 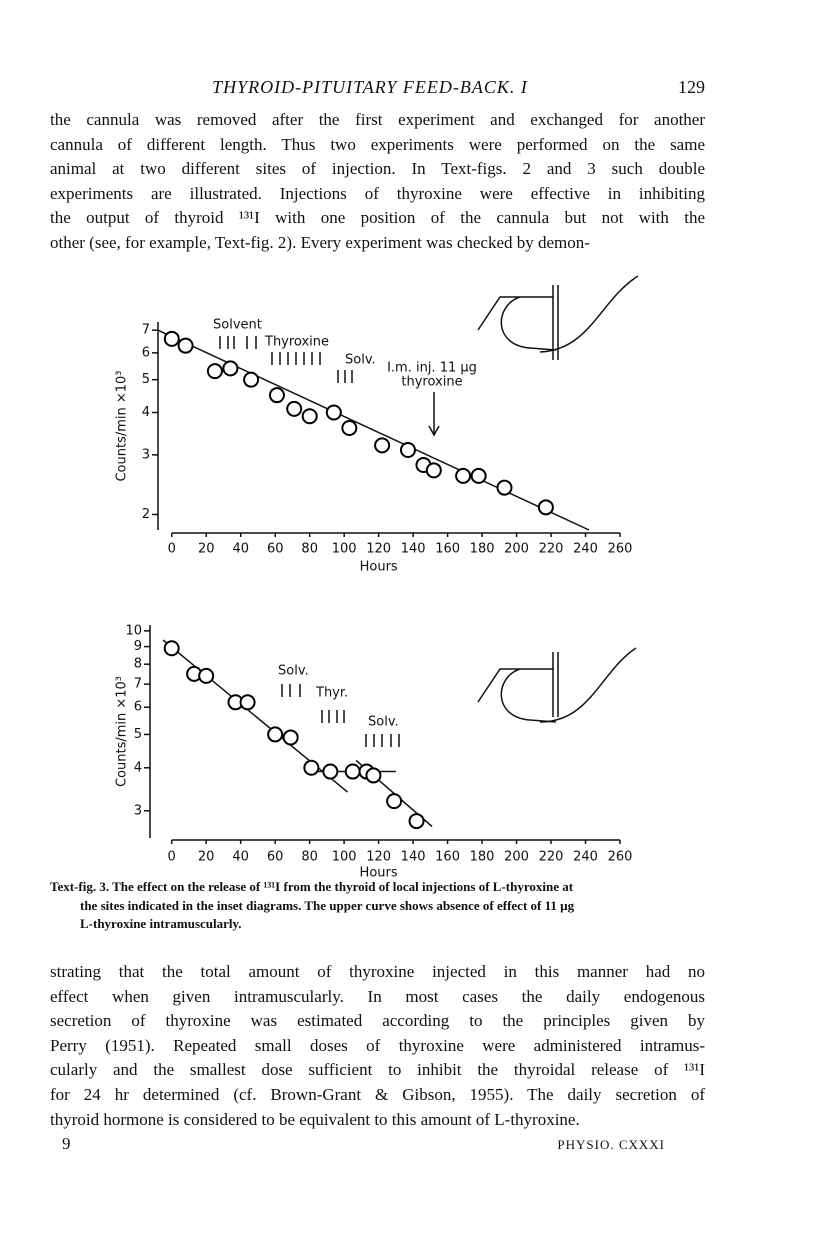 What do you see at coordinates (146, 412) in the screenshot?
I see `y-tick-label: 4` at bounding box center [146, 412].